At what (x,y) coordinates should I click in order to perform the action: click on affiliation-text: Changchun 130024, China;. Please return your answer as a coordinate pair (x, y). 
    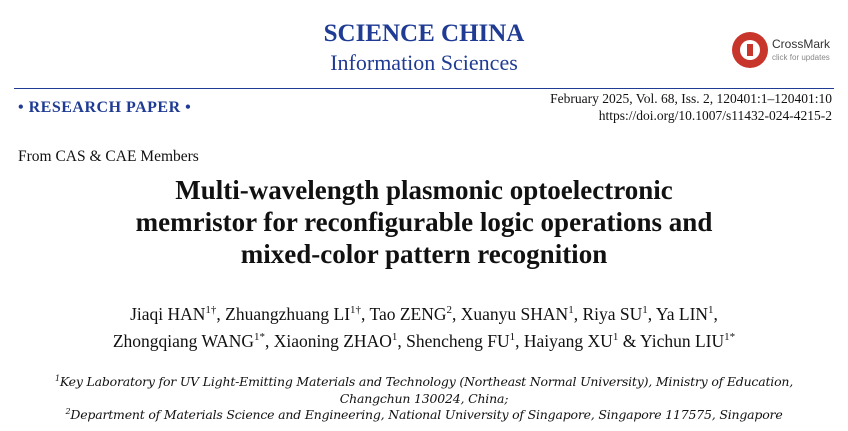
    Looking at the image, I should click on (424, 398).